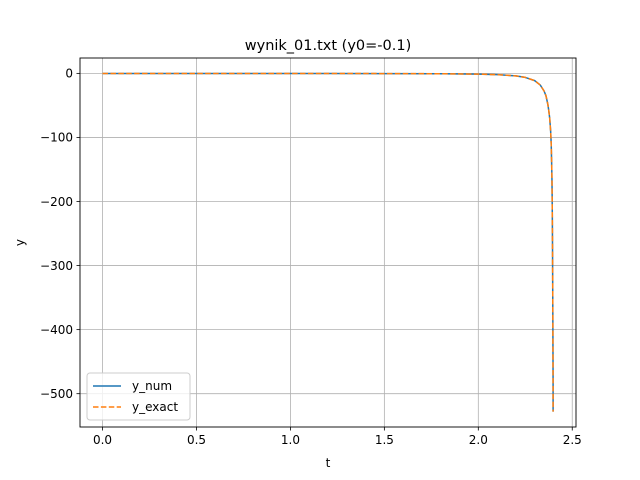 This screenshot has height=480, width=640. I want to click on x-tick-label-1-0: 1.0, so click(290, 440).